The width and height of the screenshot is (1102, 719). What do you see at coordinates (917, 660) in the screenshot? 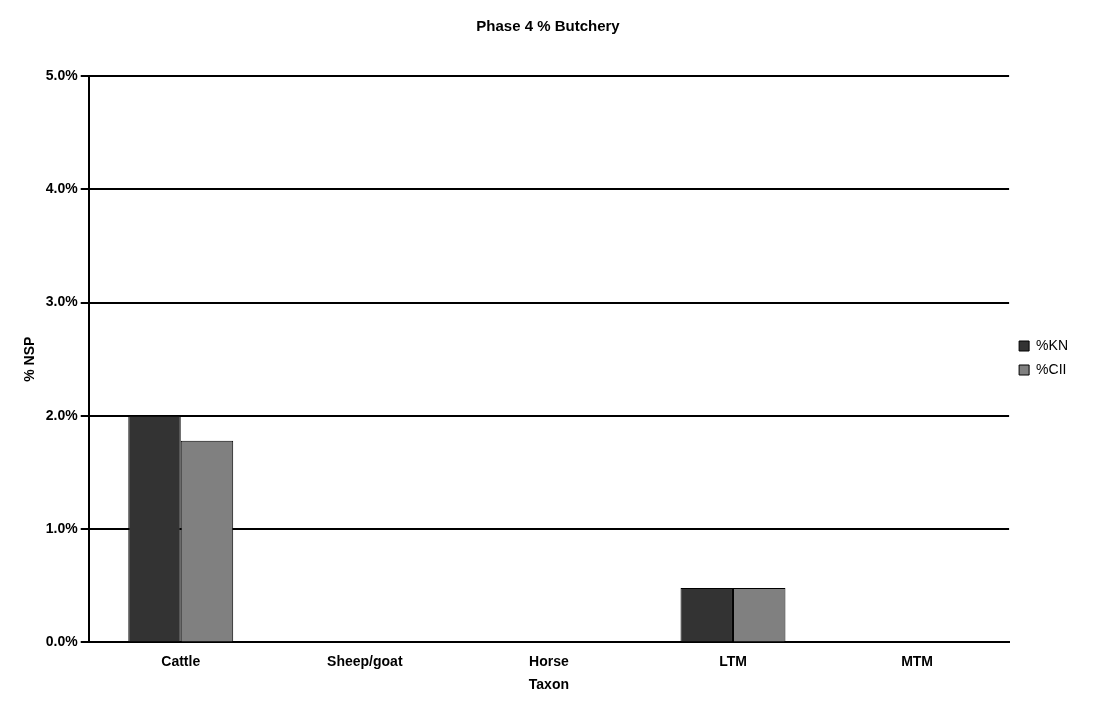
I see `x-tick-label: MTM` at bounding box center [917, 660].